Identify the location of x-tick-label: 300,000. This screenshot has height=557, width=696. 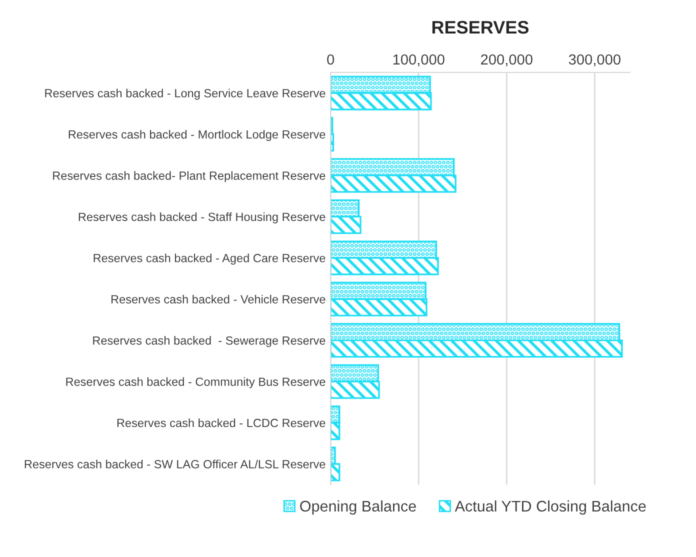
(594, 60).